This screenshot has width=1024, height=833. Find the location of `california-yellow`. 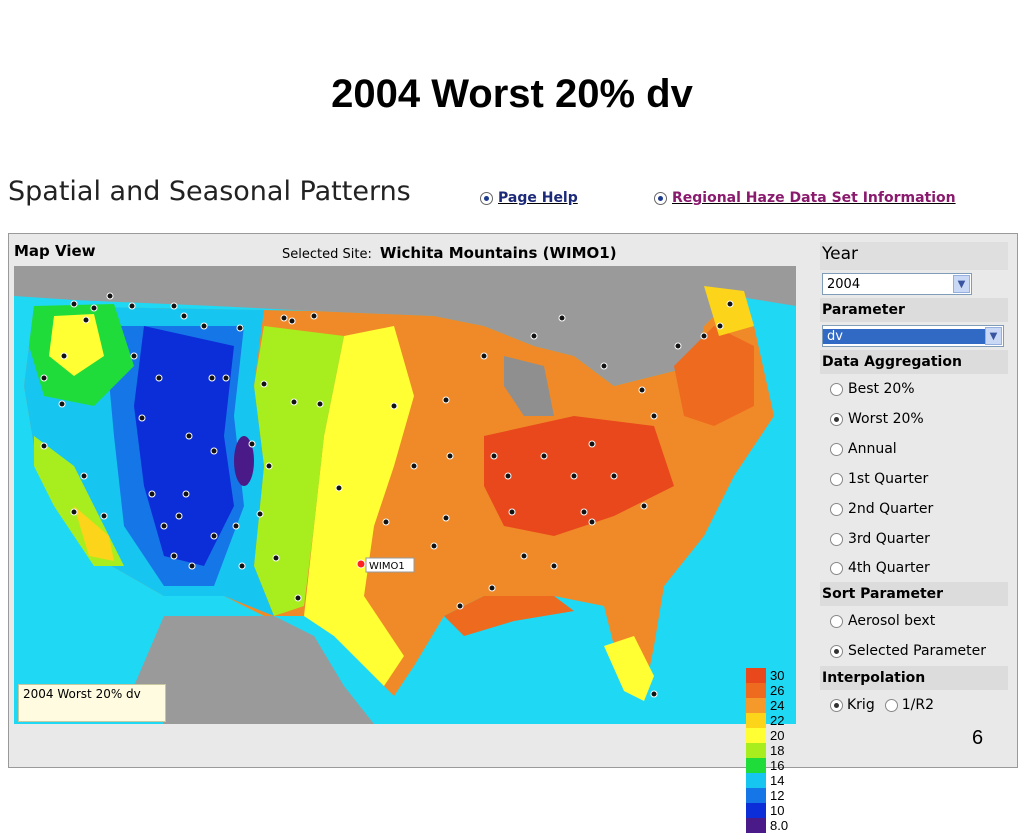

california-yellow is located at coordinates (94, 533).